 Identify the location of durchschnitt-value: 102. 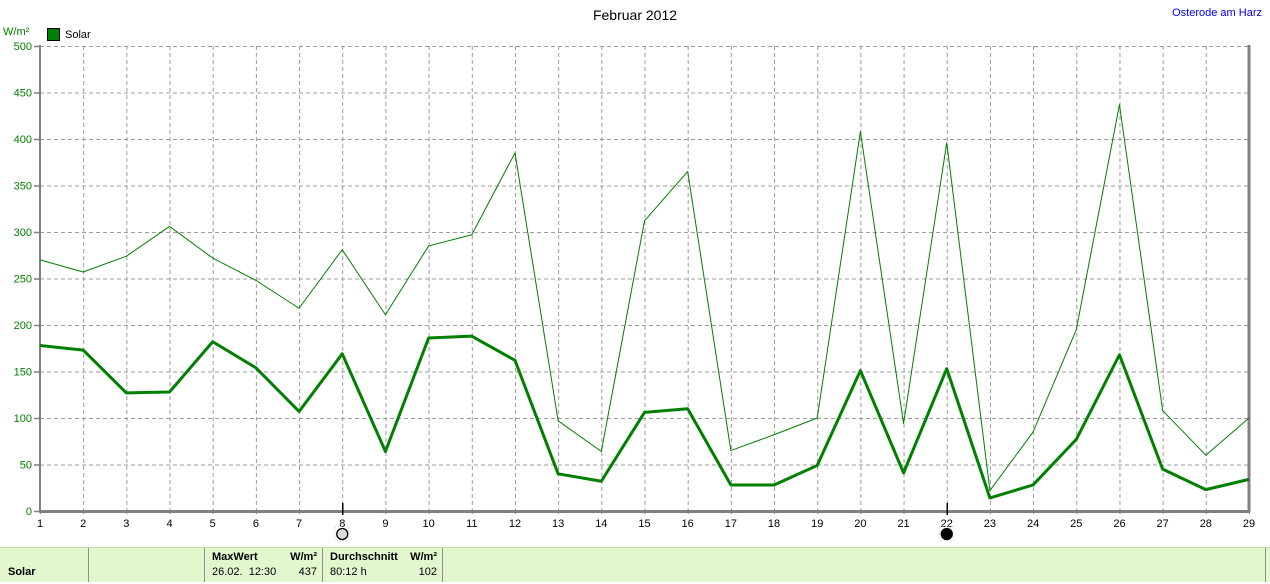
(427, 572).